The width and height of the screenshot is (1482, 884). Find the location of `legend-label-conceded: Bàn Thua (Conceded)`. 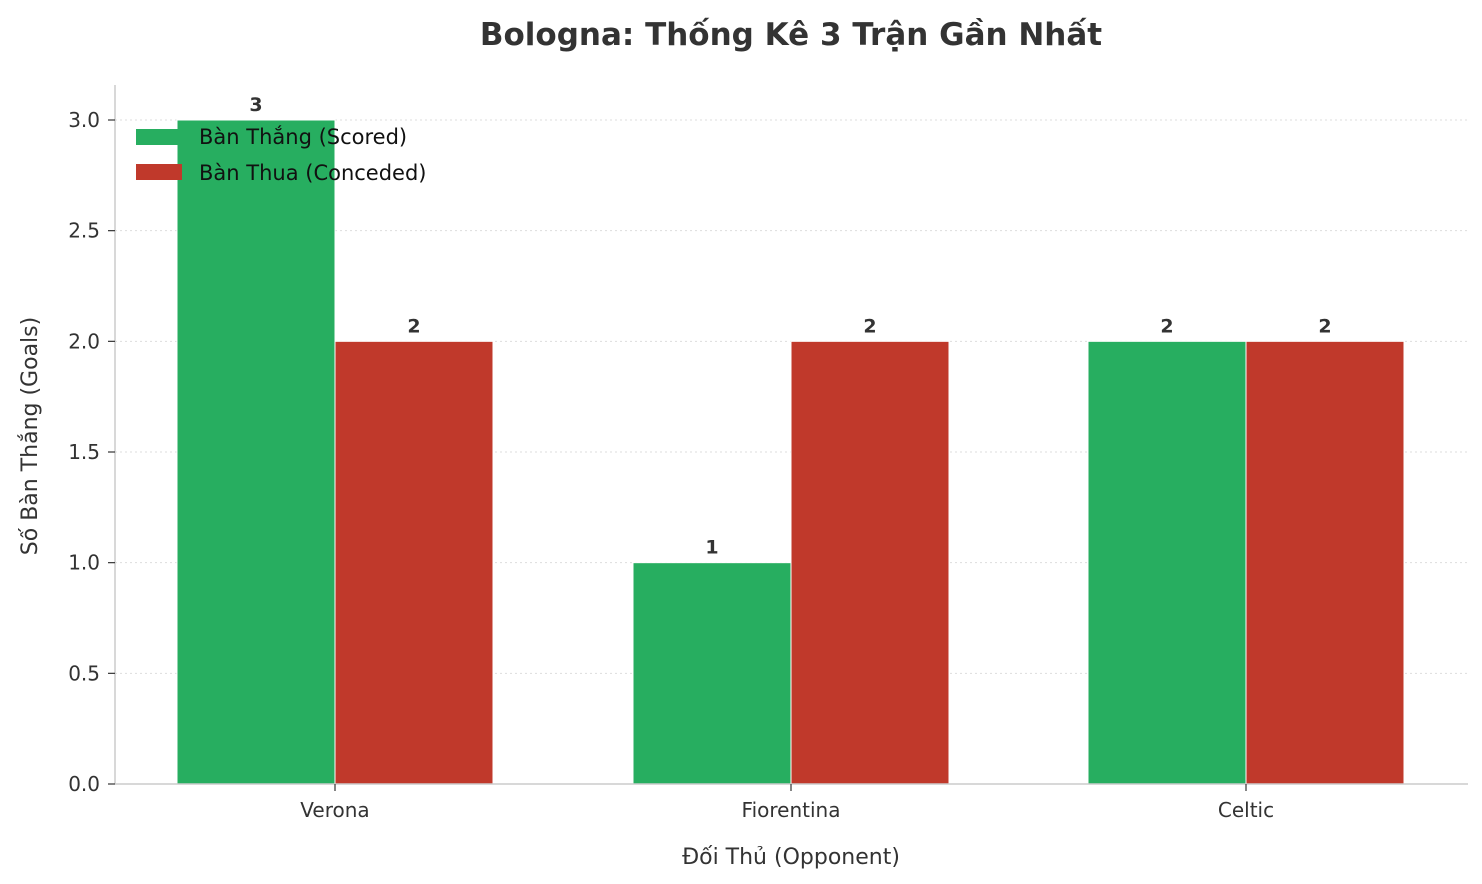

legend-label-conceded: Bàn Thua (Conceded) is located at coordinates (313, 173).